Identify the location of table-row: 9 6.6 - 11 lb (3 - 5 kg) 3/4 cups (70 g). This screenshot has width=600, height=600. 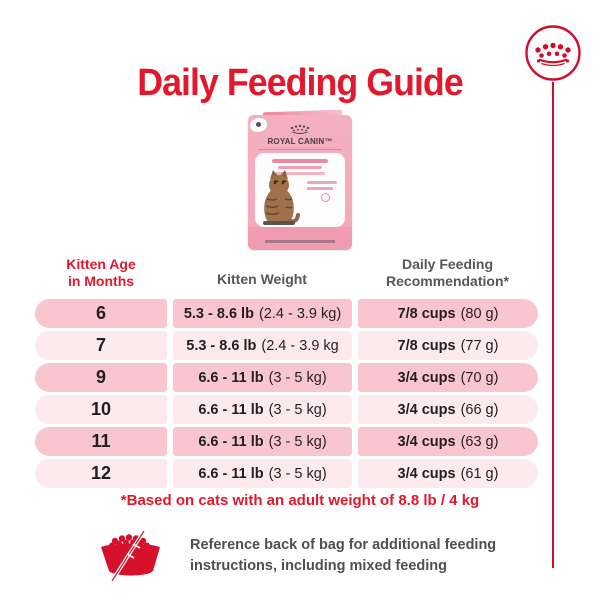
(300, 377).